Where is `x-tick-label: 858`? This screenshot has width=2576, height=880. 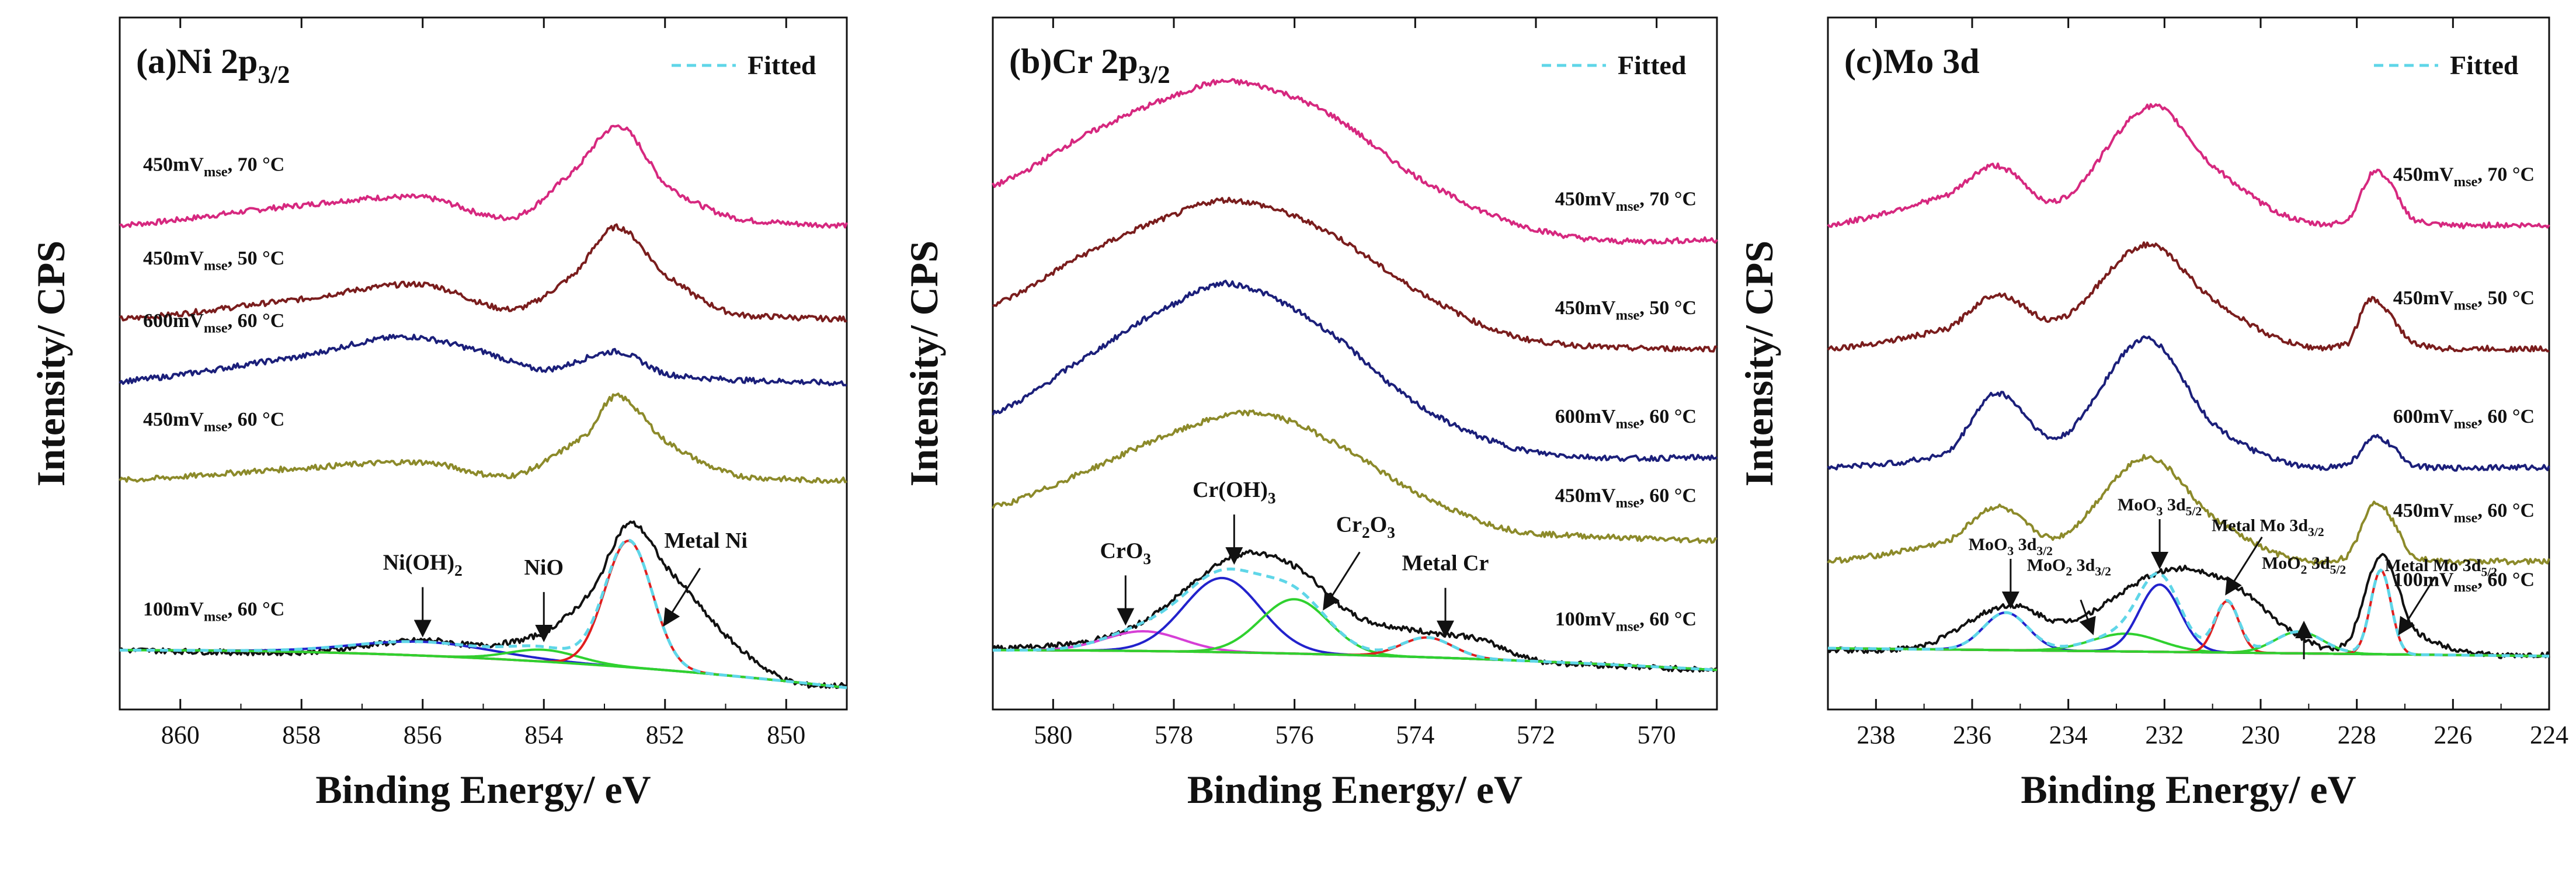
x-tick-label: 858 is located at coordinates (302, 735).